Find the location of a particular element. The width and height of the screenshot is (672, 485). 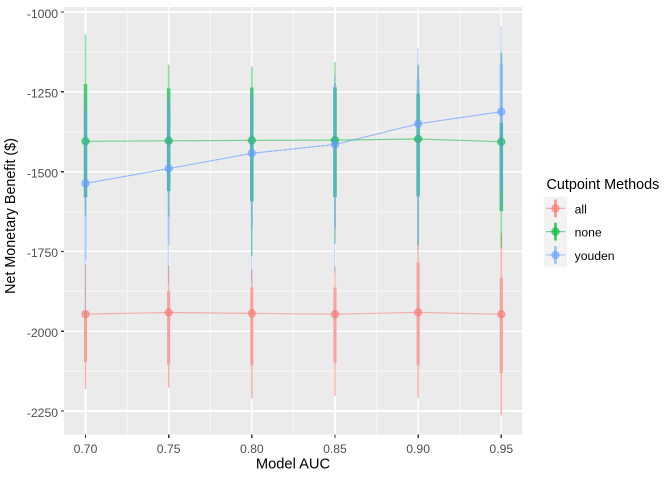

svg-text: 0.80 is located at coordinates (252, 449).